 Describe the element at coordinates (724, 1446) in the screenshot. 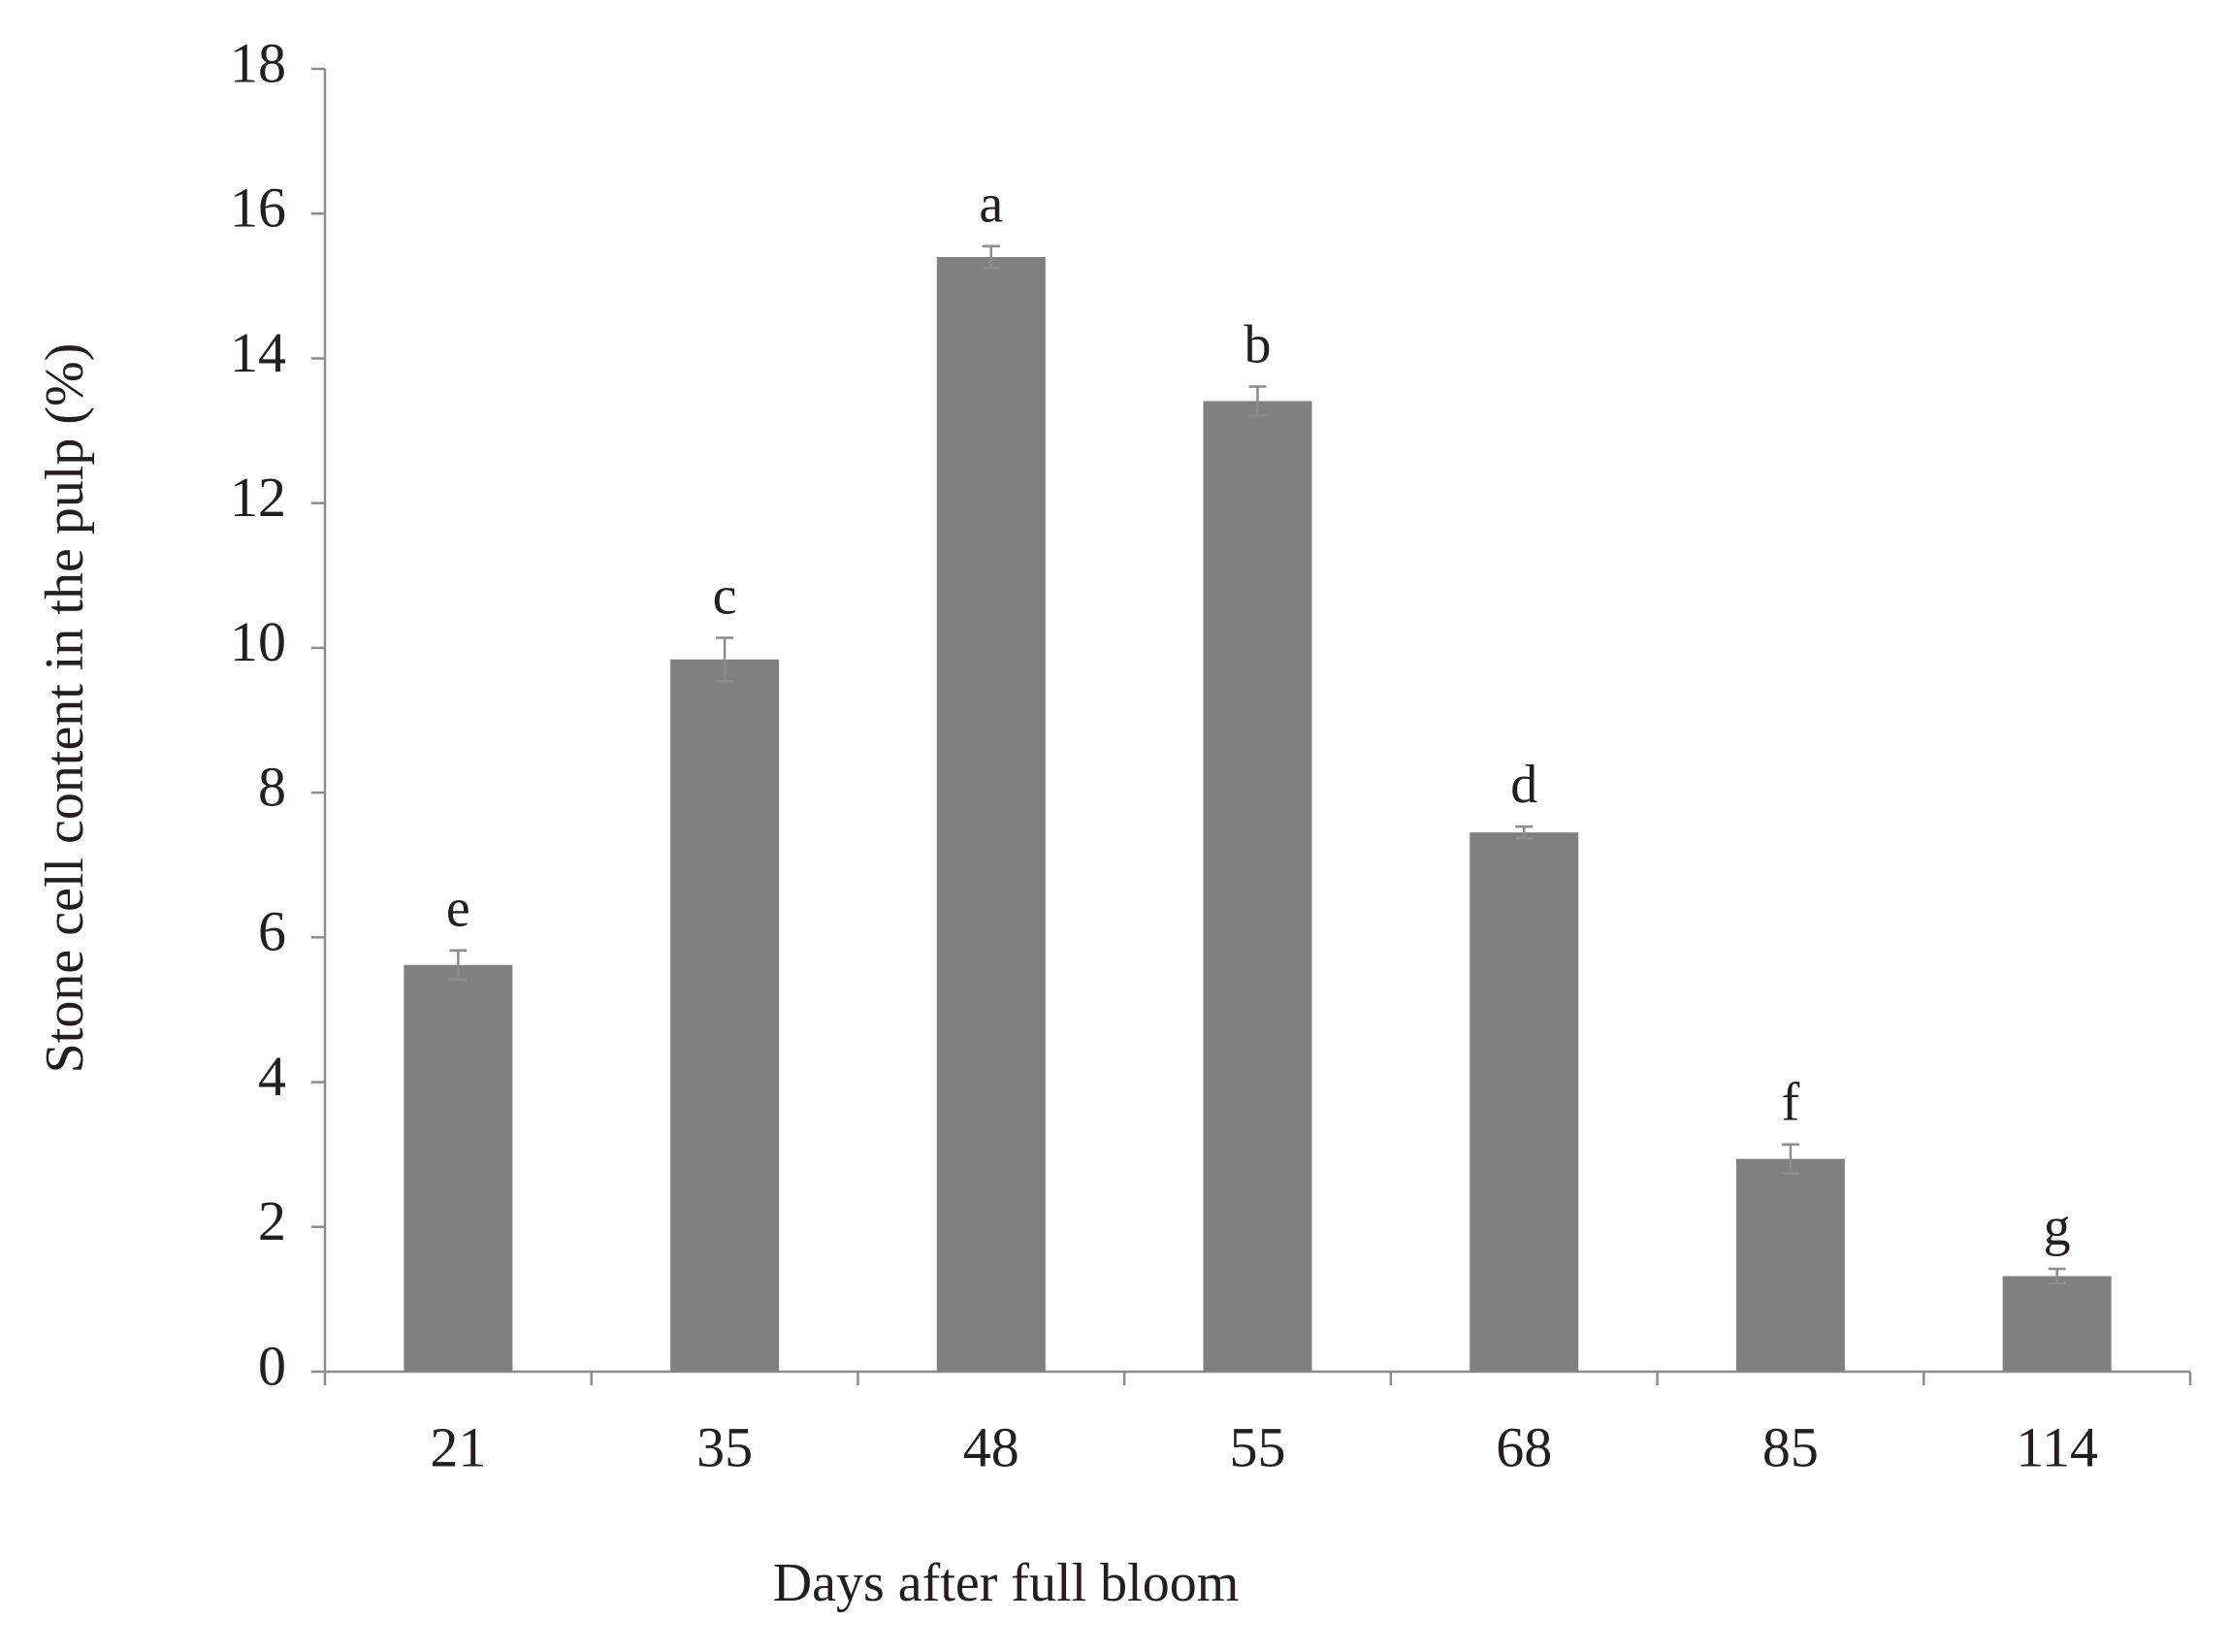

I see `x-tick-label: 35` at that location.